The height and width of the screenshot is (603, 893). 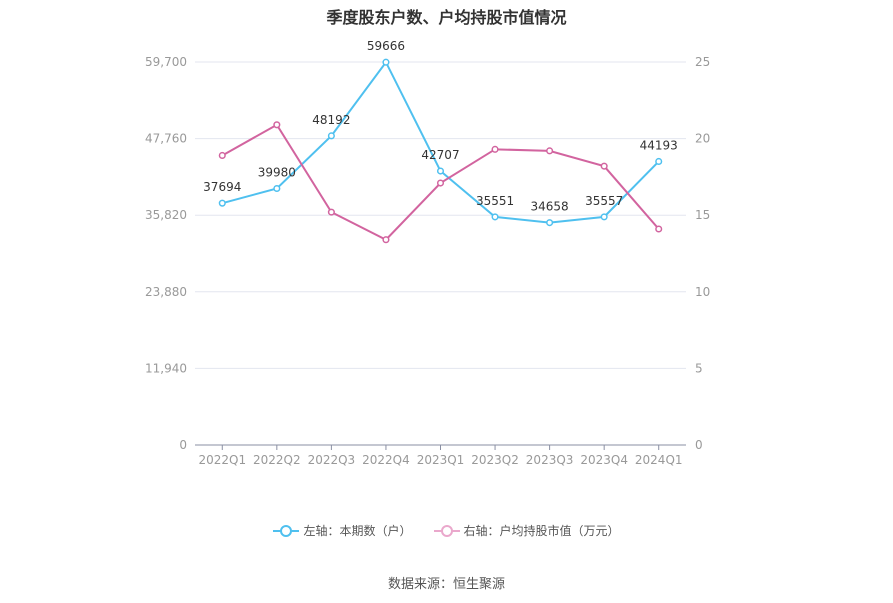 I want to click on y-left-tick-label: 11,940, so click(x=166, y=368).